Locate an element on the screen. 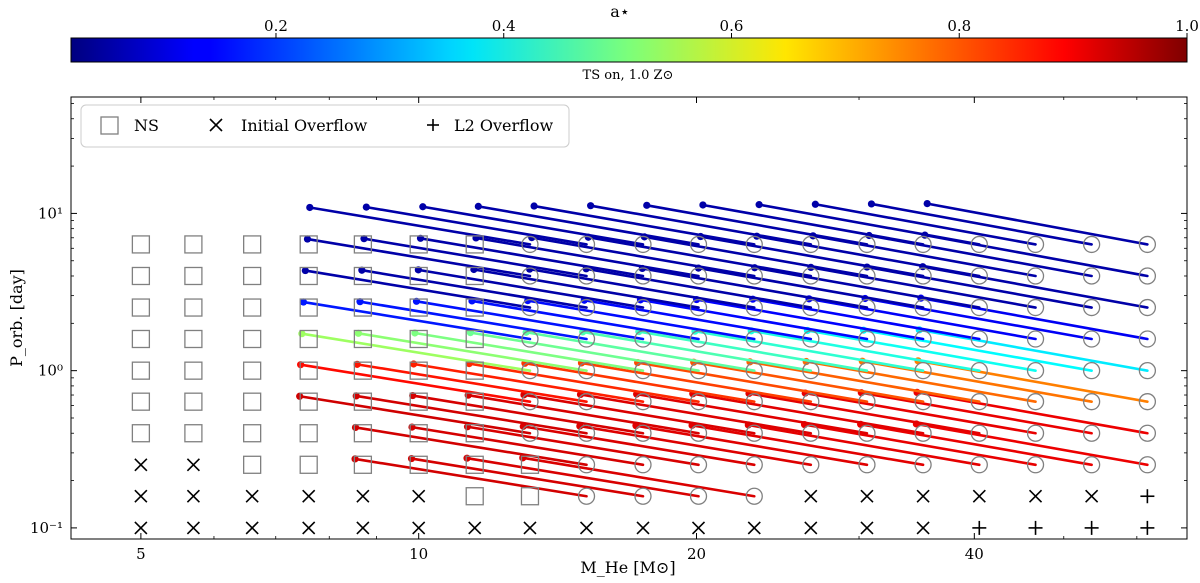 Image resolution: width=1200 pixels, height=583 pixels. y-axis-label: P_orb. [day] is located at coordinates (16, 318).